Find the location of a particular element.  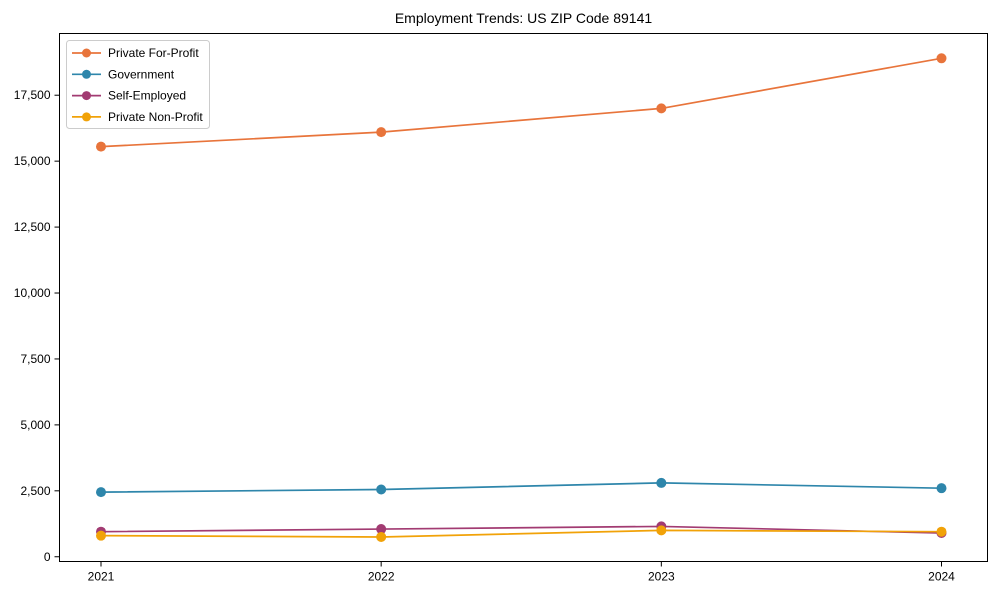

legend-item-private-for-profit: Private For-Profit is located at coordinates (135, 53).